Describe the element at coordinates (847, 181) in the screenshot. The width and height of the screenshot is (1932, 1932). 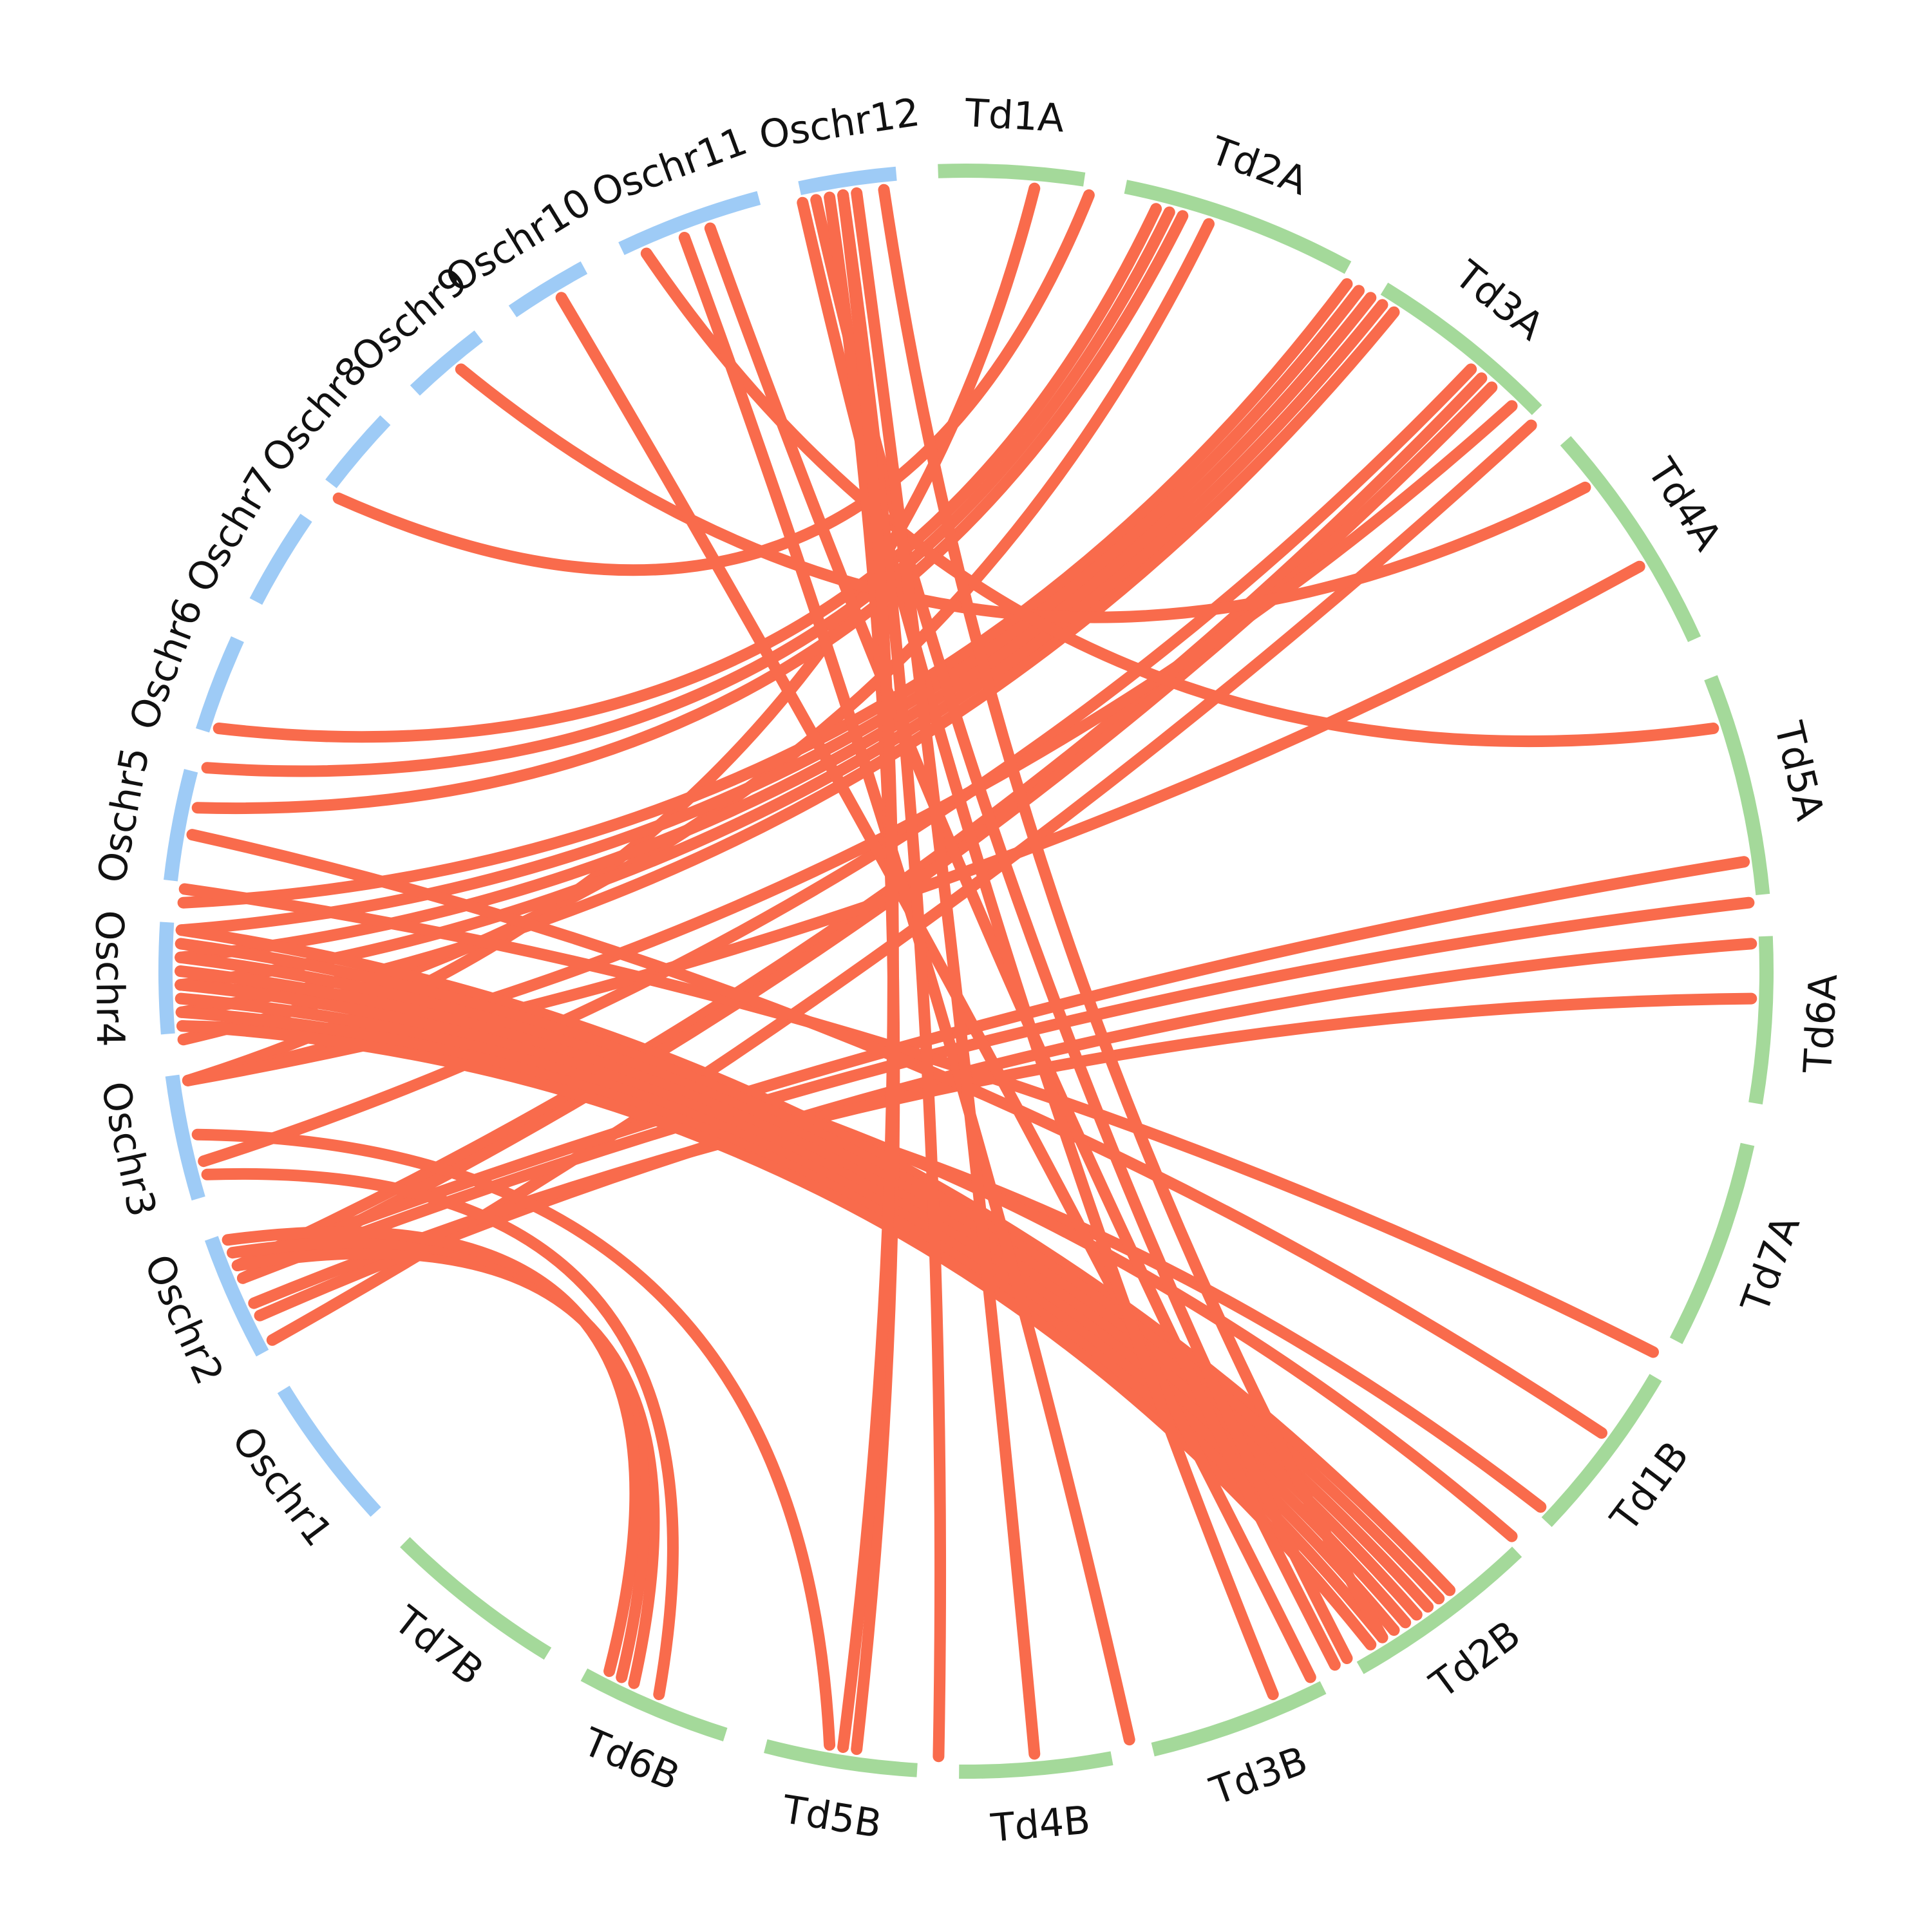
I see `chromosome-arc-oschr12` at that location.